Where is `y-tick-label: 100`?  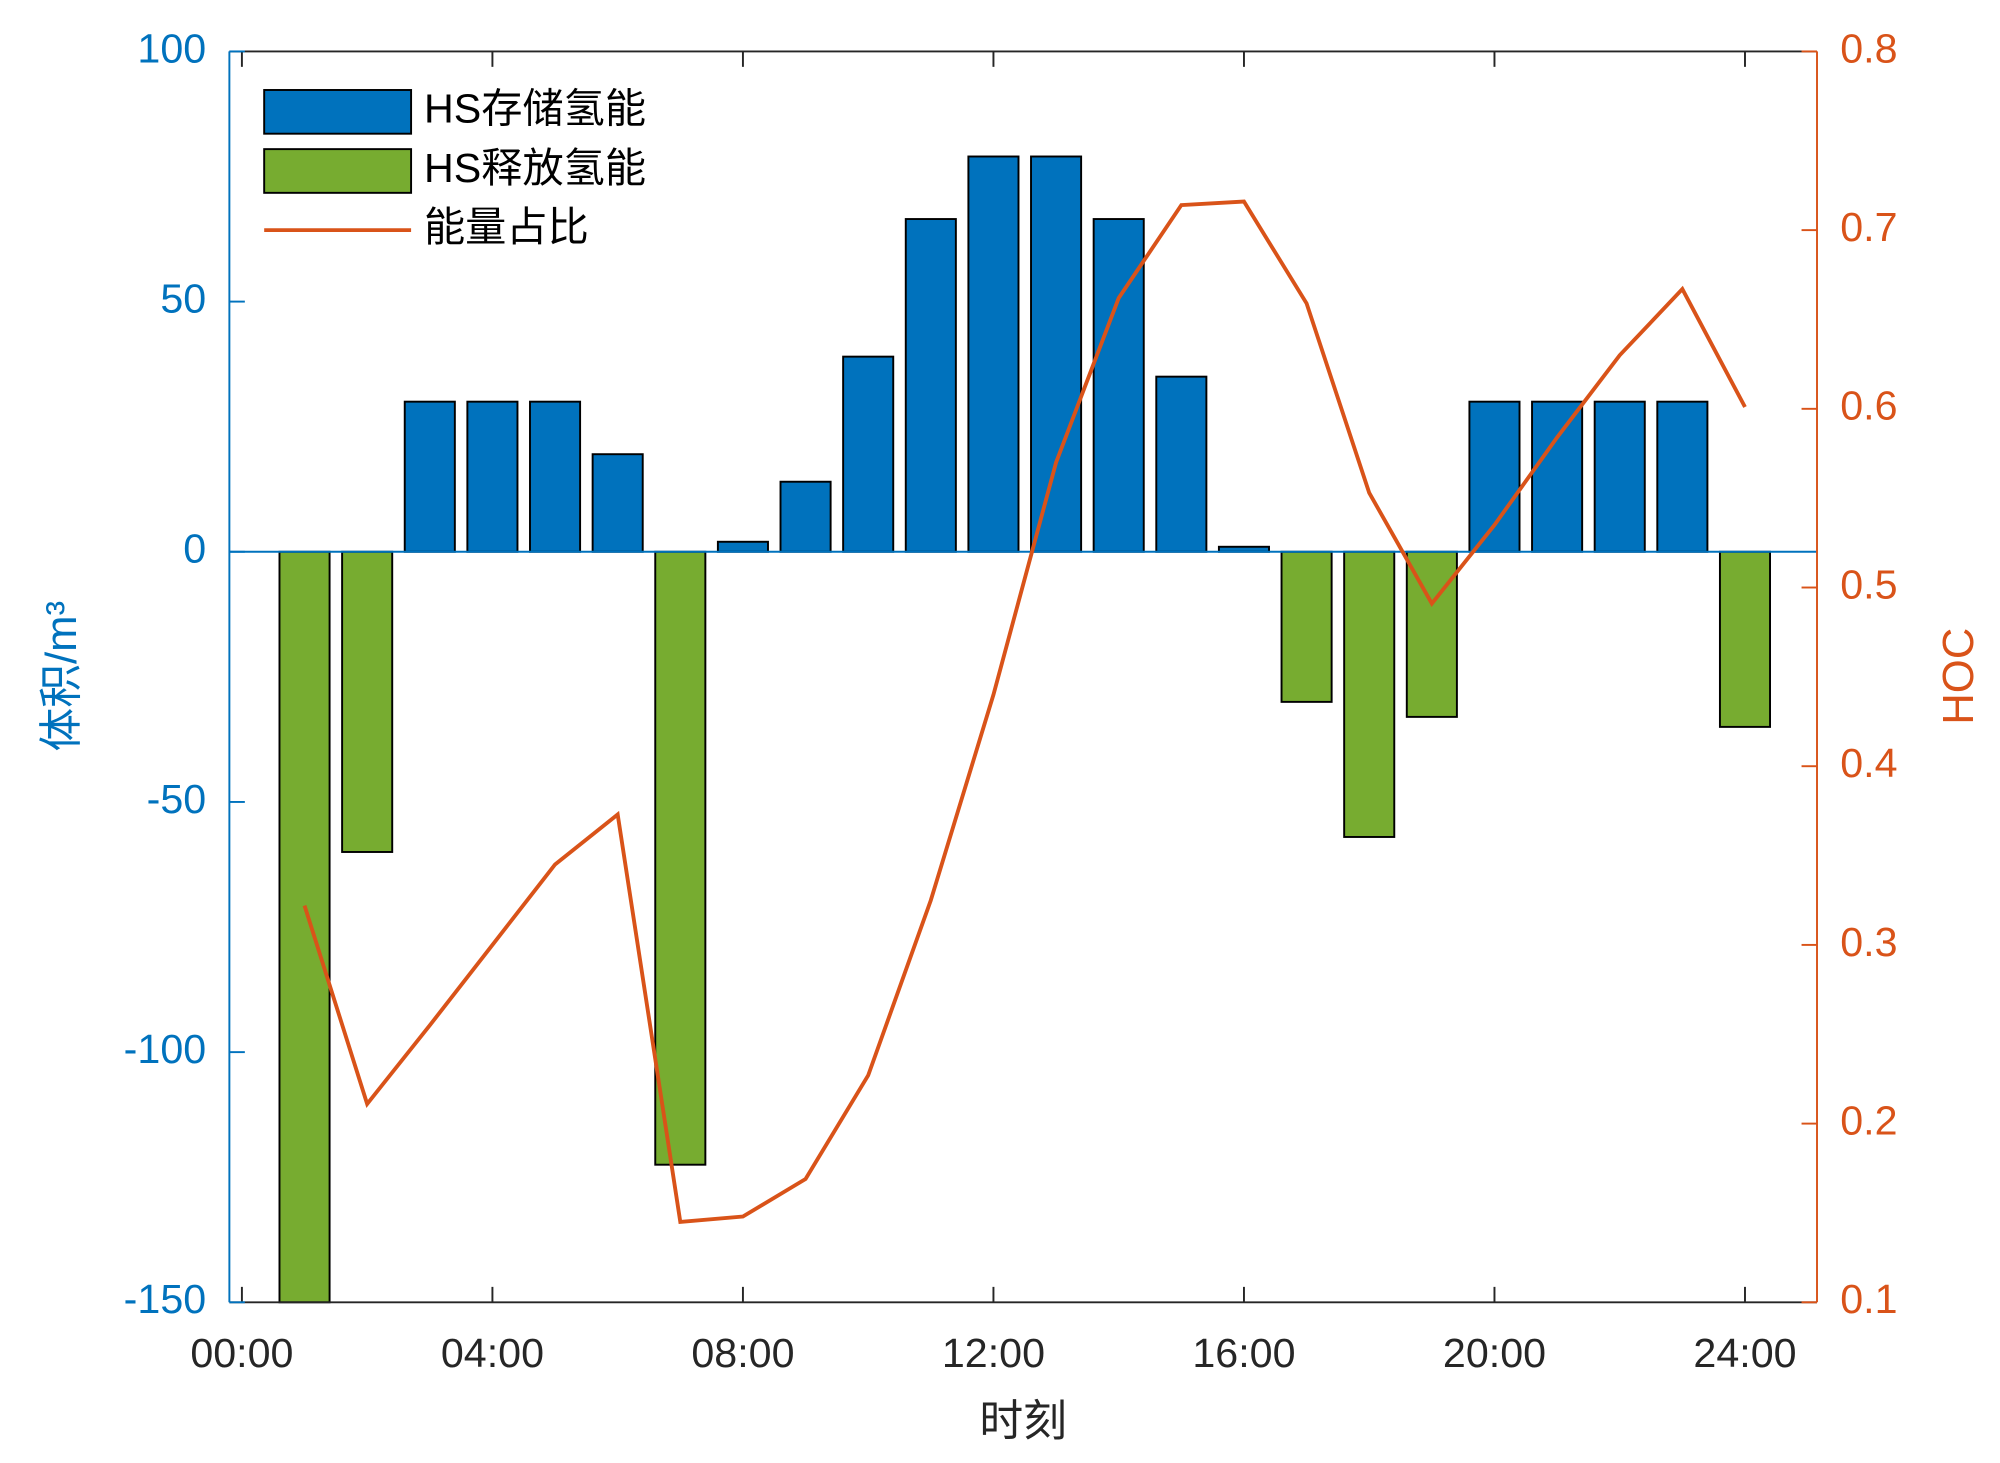 y-tick-label: 100 is located at coordinates (171, 48).